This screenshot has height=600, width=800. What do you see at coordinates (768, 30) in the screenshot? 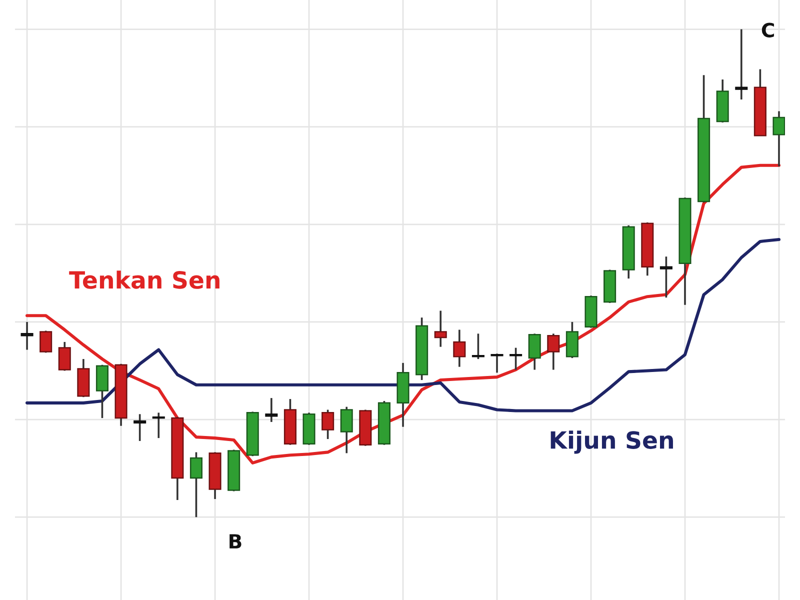
I see `annotation: C` at bounding box center [768, 30].